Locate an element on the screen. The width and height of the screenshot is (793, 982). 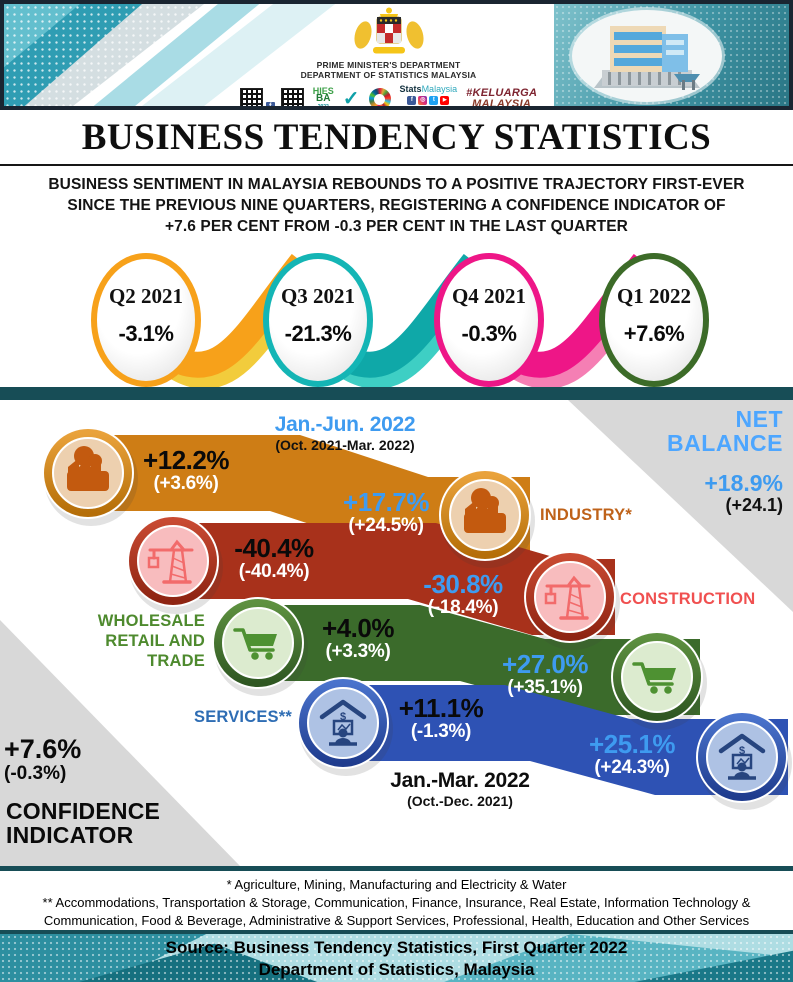
quarter-circle-q1-2022 is located at coordinates (654, 320).